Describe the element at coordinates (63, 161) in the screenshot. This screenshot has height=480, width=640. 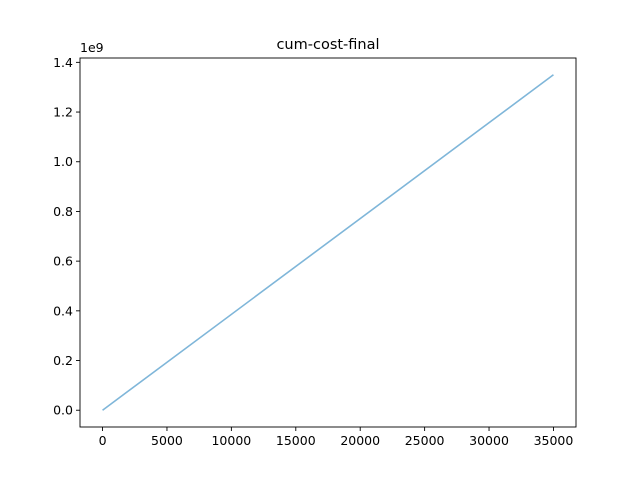
I see `y-tick-label: 1.0` at that location.